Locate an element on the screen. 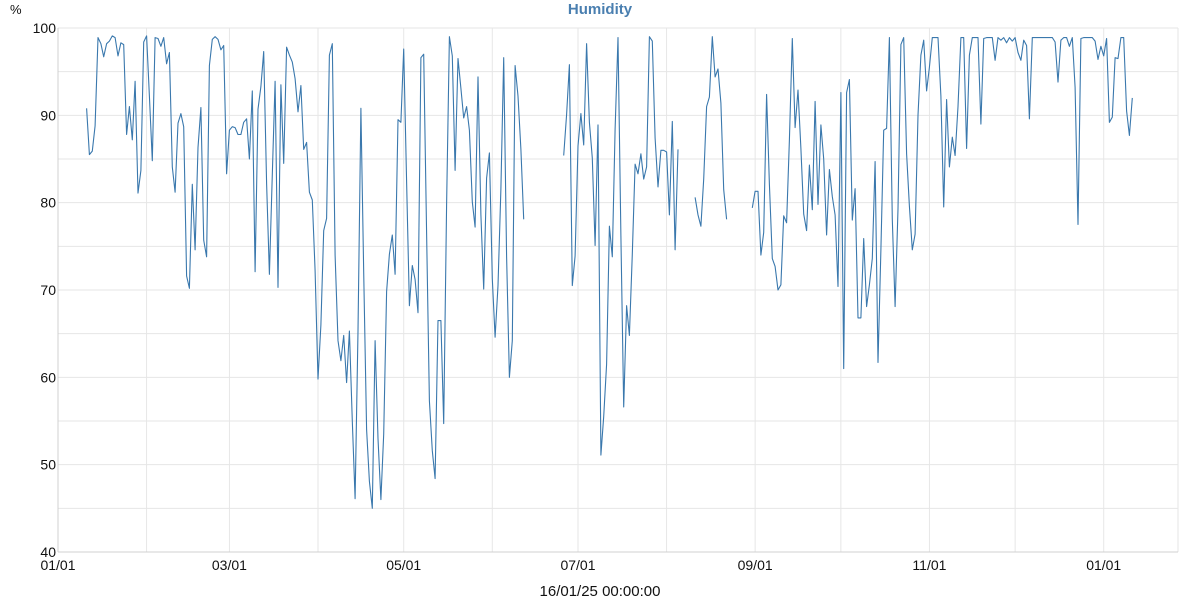 Image resolution: width=1200 pixels, height=600 pixels. y-tick-label: 40 is located at coordinates (48, 552).